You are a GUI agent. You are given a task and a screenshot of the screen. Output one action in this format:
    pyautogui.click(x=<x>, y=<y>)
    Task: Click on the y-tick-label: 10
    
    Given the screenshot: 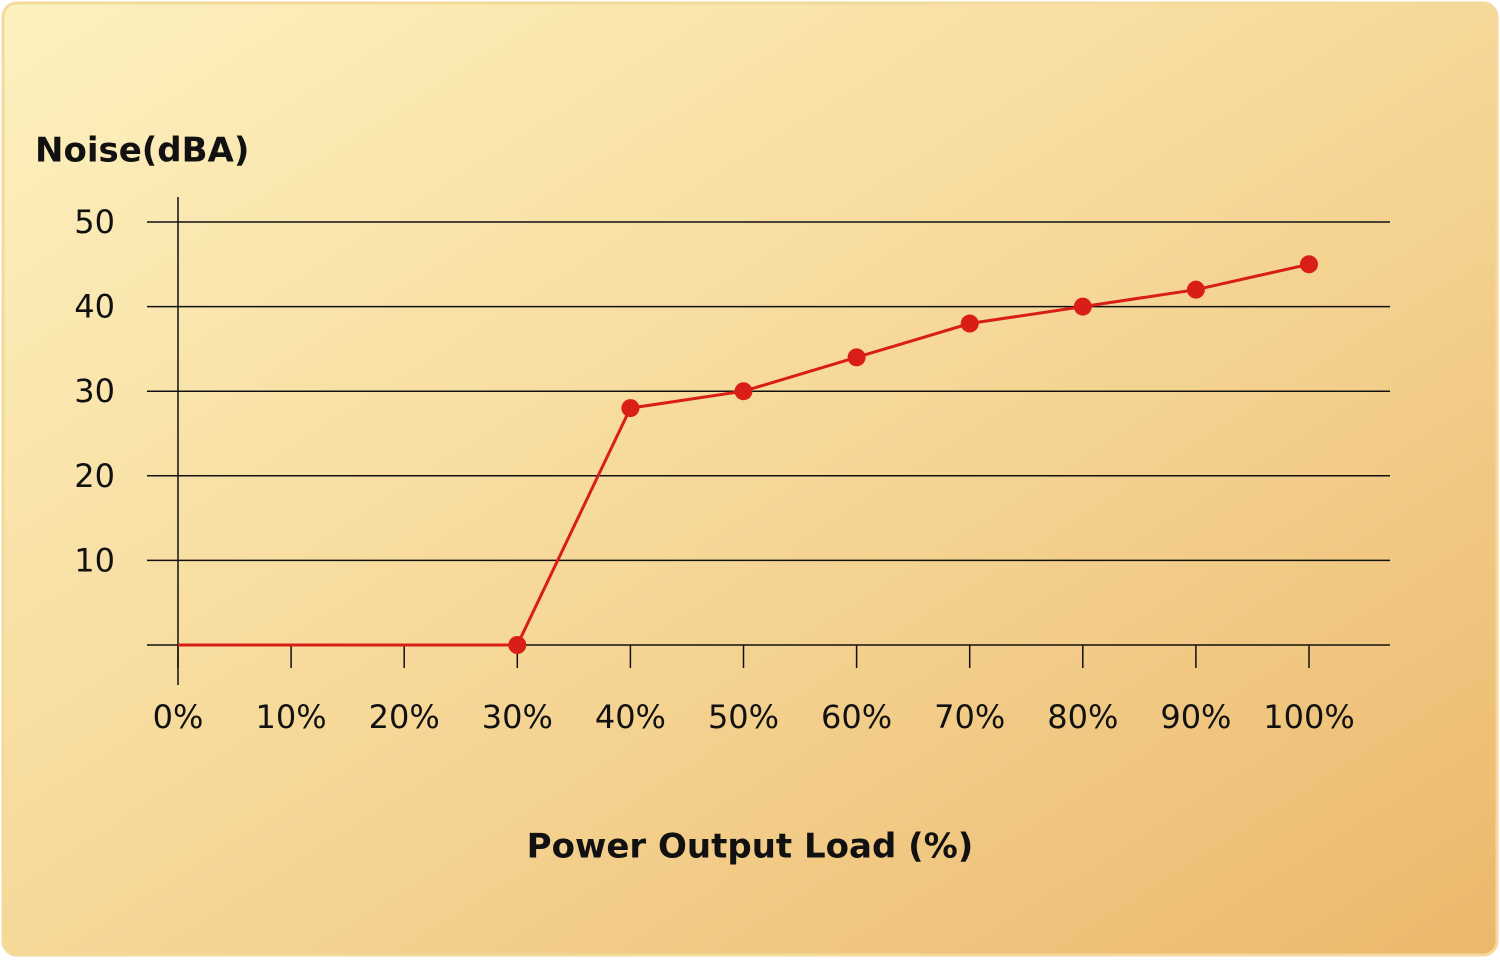 What is the action you would take?
    pyautogui.click(x=94, y=560)
    